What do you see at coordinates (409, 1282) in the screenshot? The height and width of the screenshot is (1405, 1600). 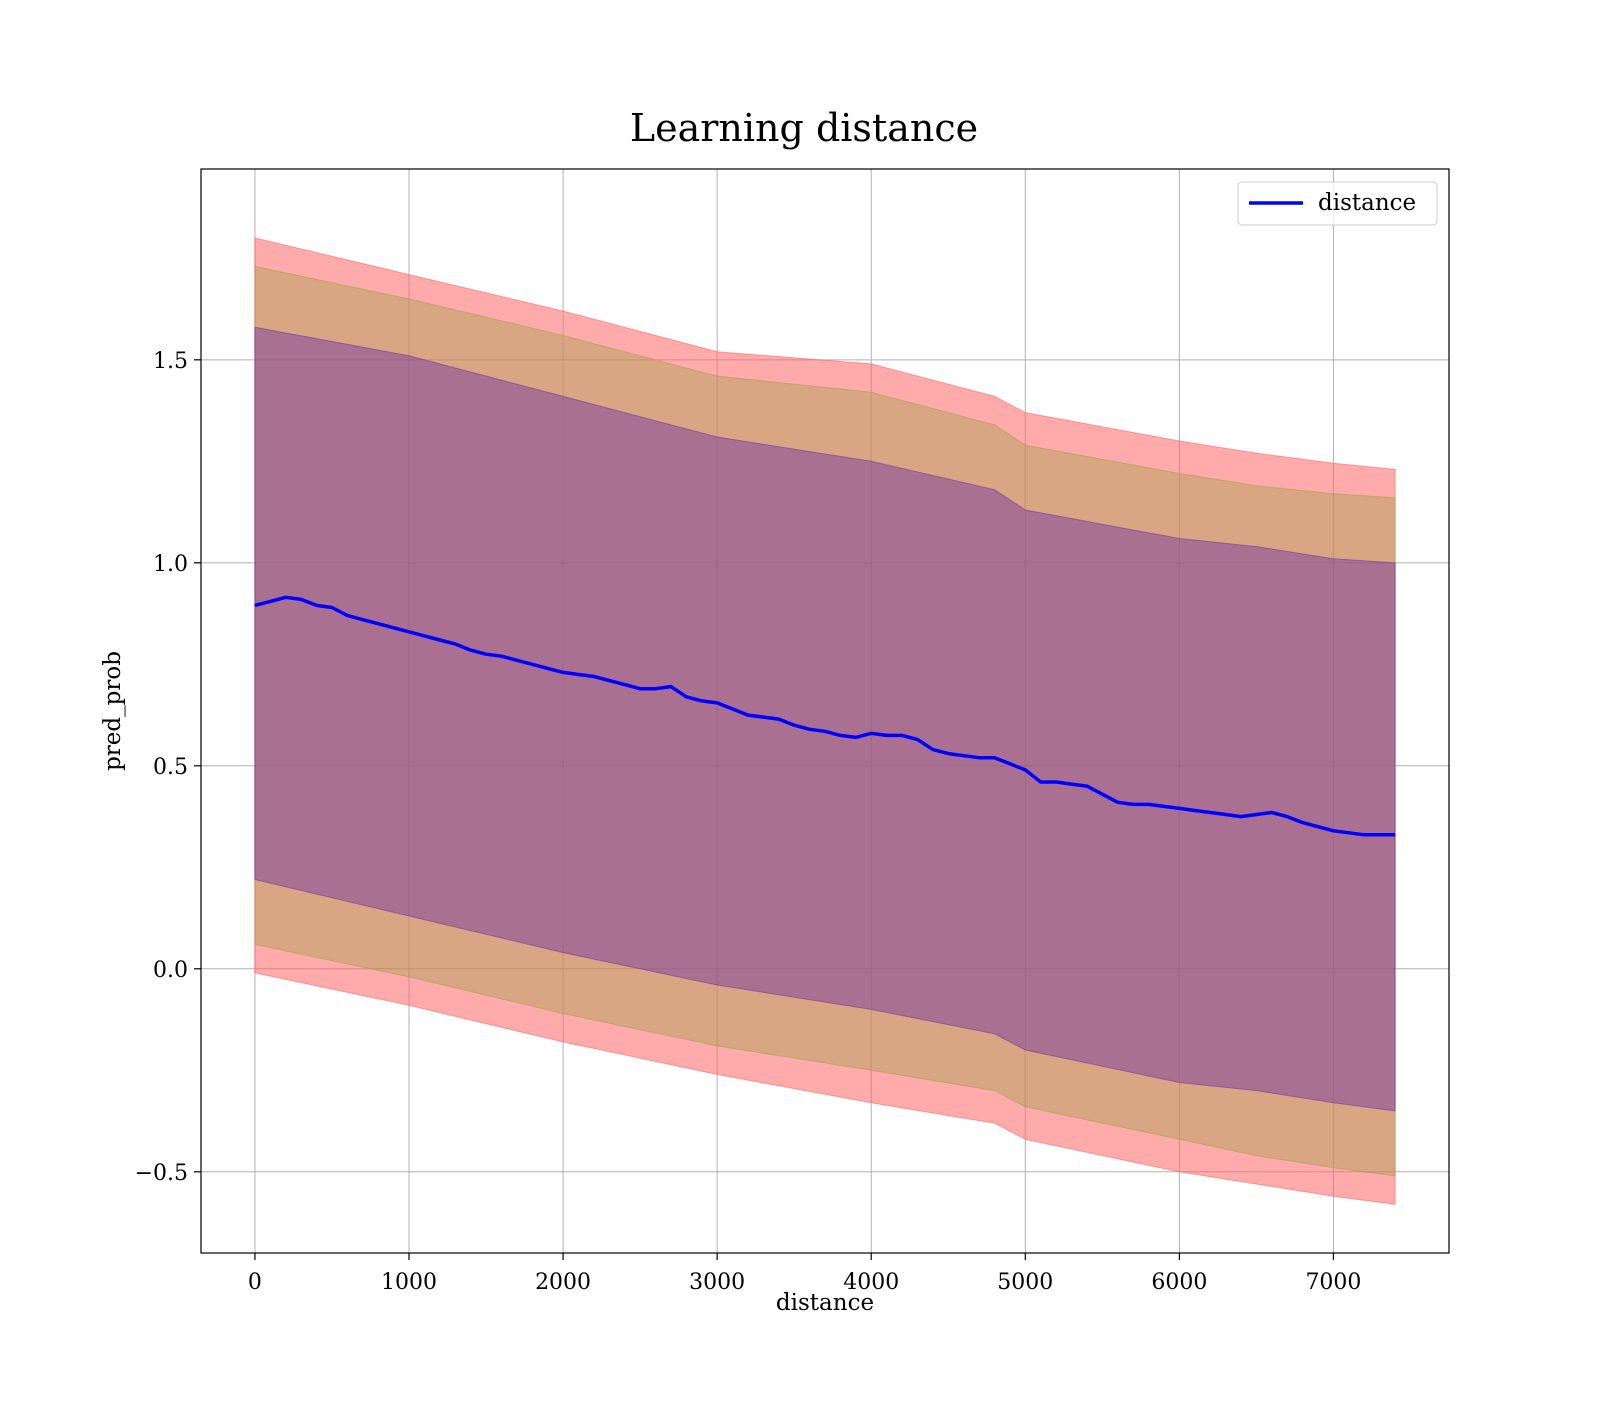 I see `x-tick-label: 1000` at bounding box center [409, 1282].